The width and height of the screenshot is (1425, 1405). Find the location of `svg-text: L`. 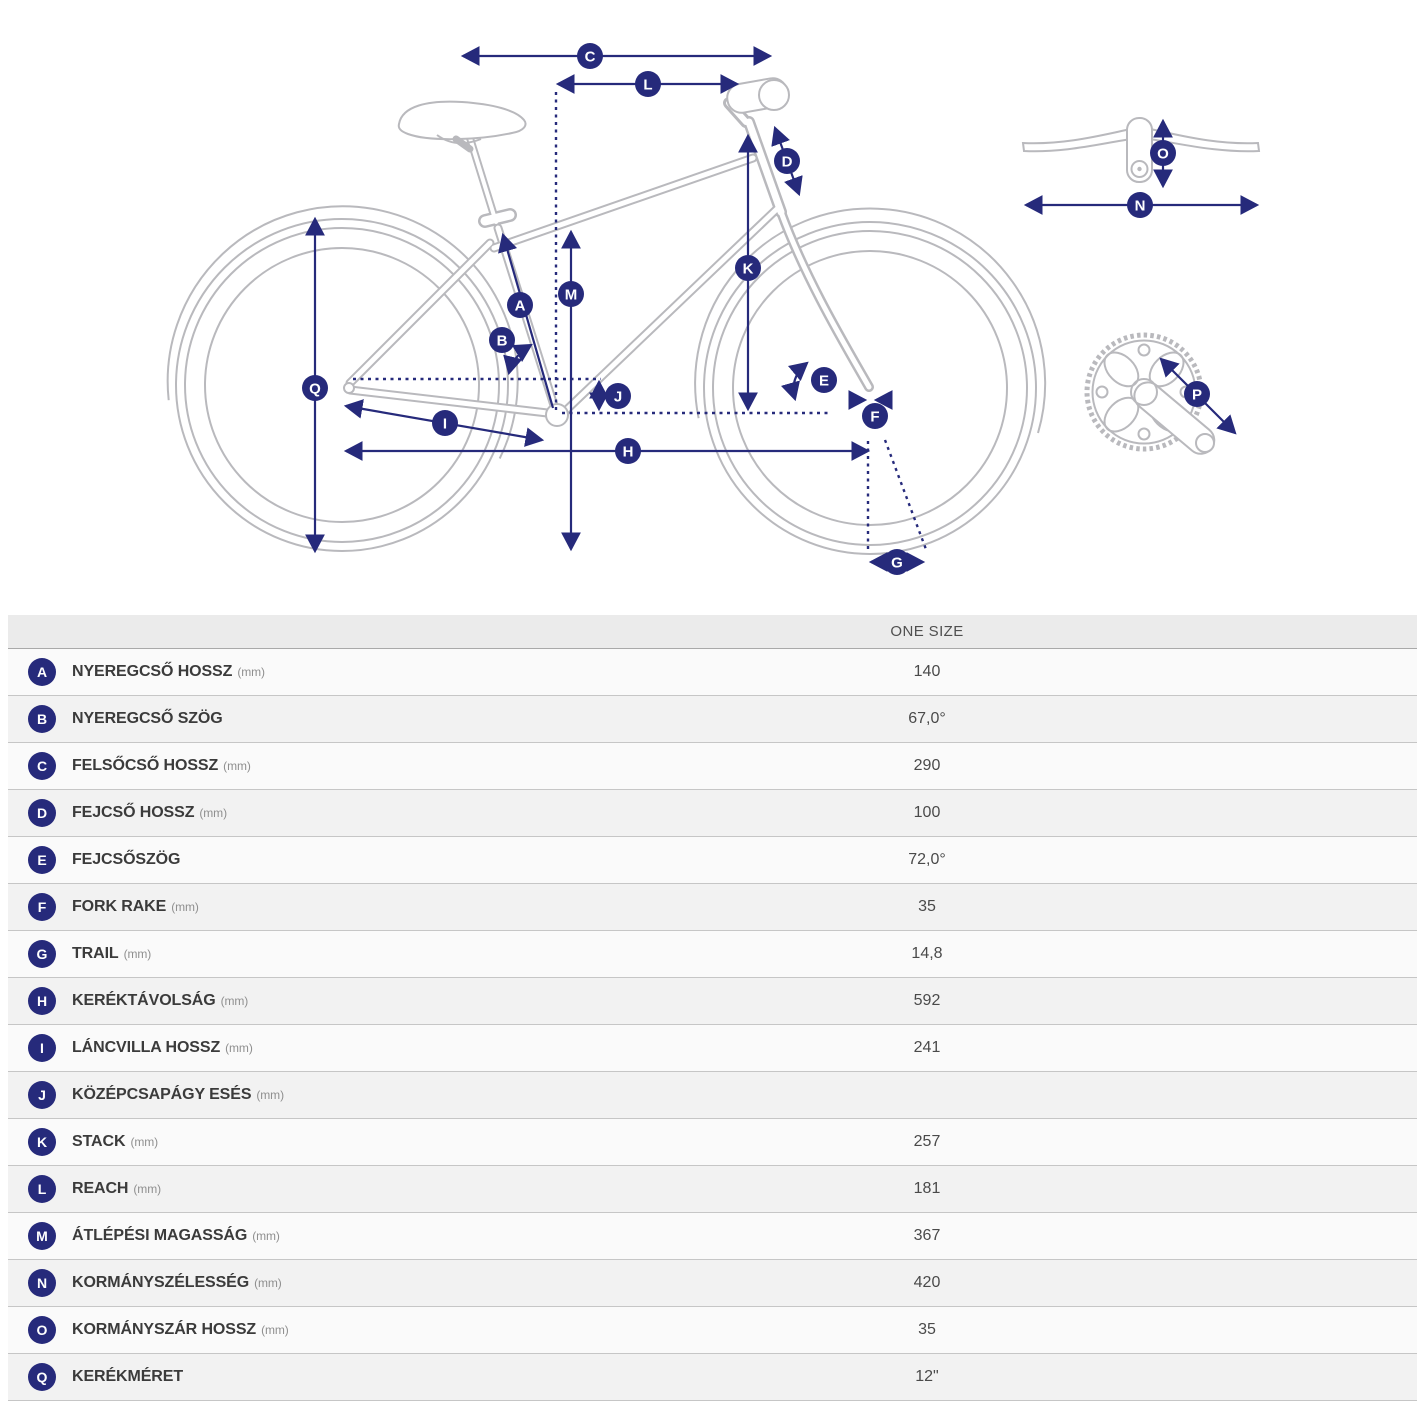

svg-text: L is located at coordinates (647, 85).